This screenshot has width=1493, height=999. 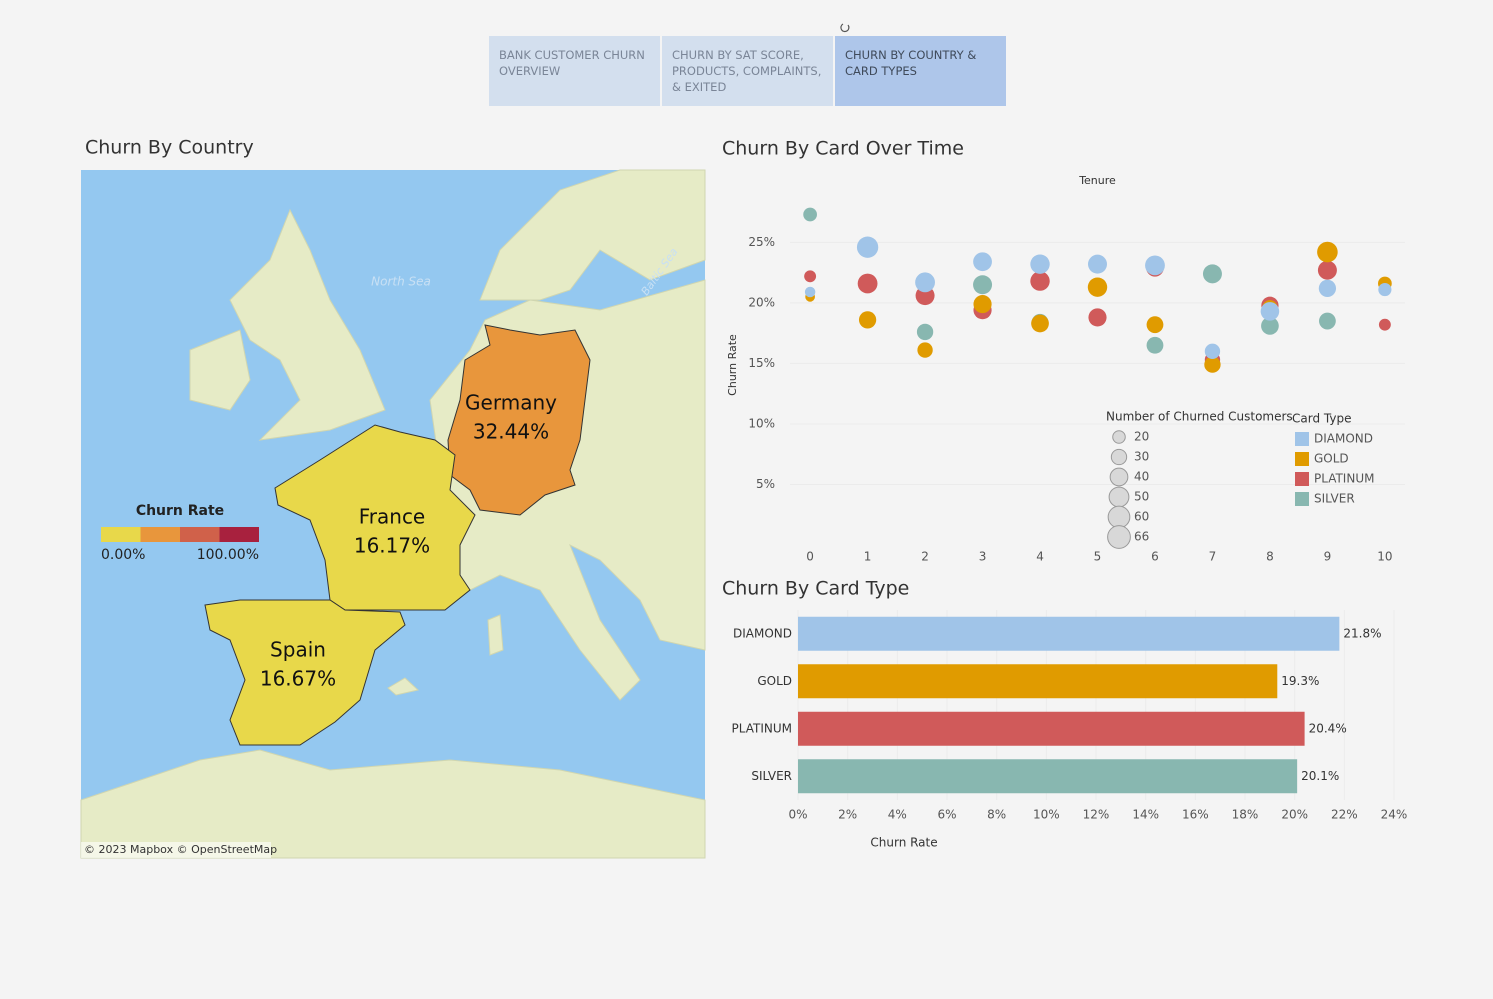 What do you see at coordinates (1141, 497) in the screenshot?
I see `size-legend-label: 50` at bounding box center [1141, 497].